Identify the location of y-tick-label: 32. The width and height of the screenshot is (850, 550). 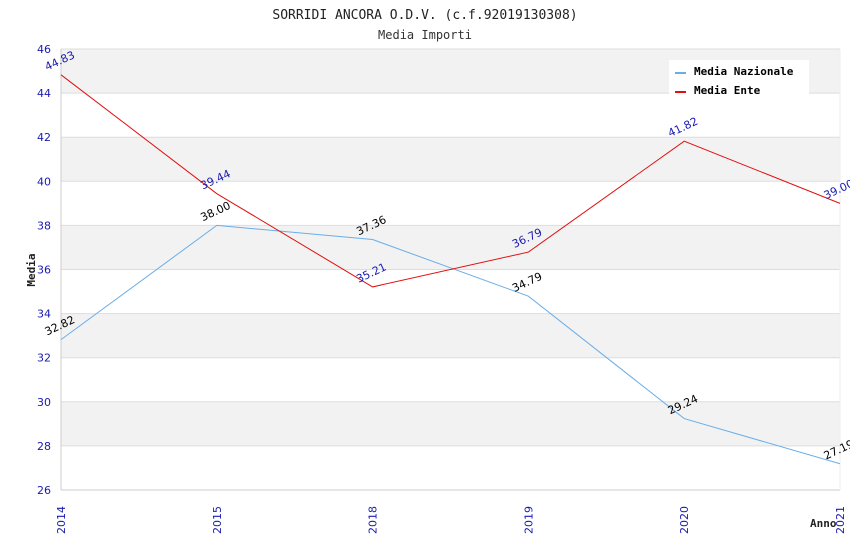
(44, 358).